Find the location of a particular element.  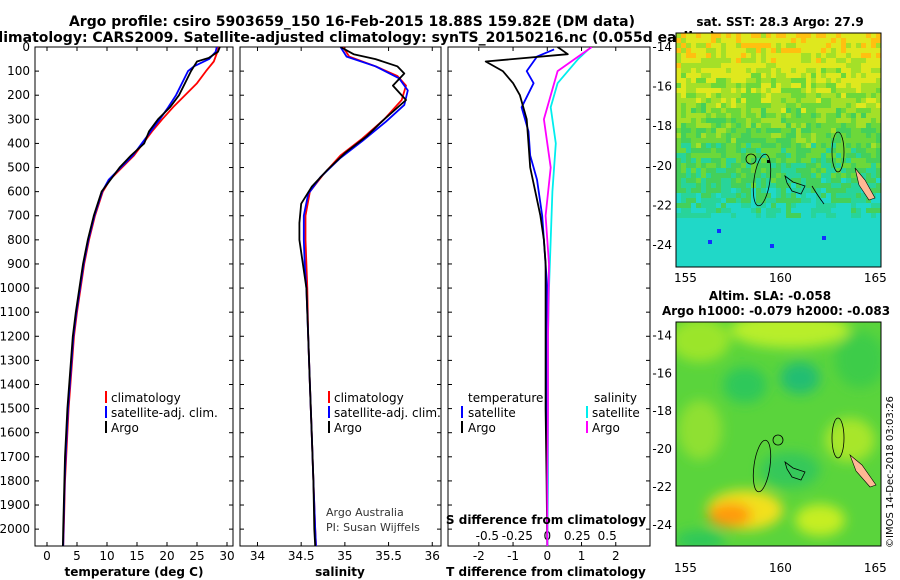

depth-tick-label: 400 is located at coordinates (18, 143).